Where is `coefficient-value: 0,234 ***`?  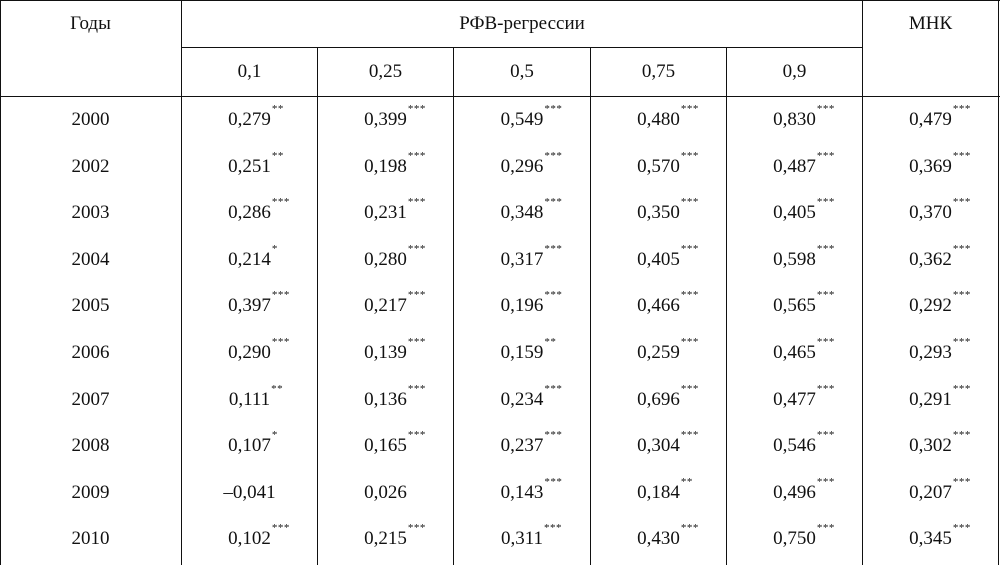
coefficient-value: 0,234 *** is located at coordinates (531, 396).